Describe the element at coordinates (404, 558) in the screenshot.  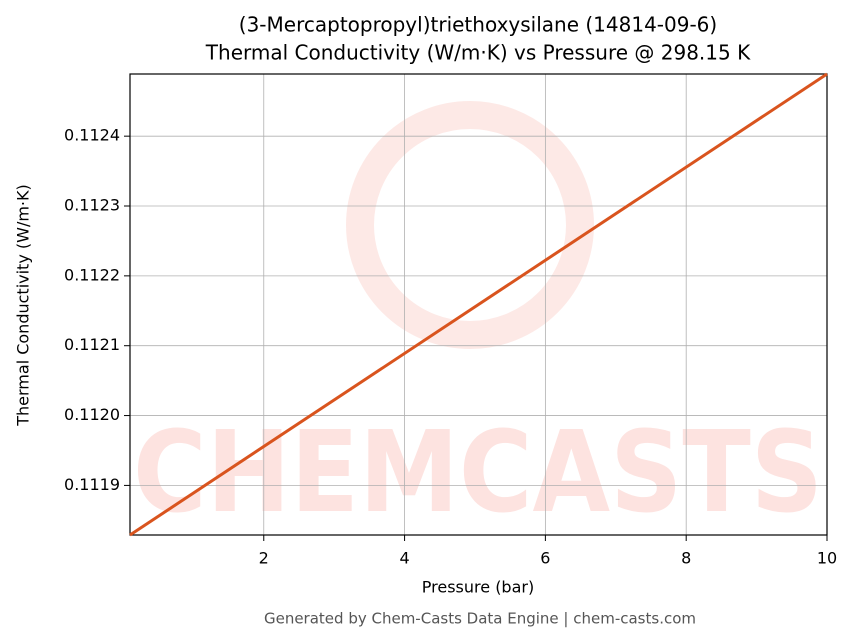
I see `x-tick-label: 4` at that location.